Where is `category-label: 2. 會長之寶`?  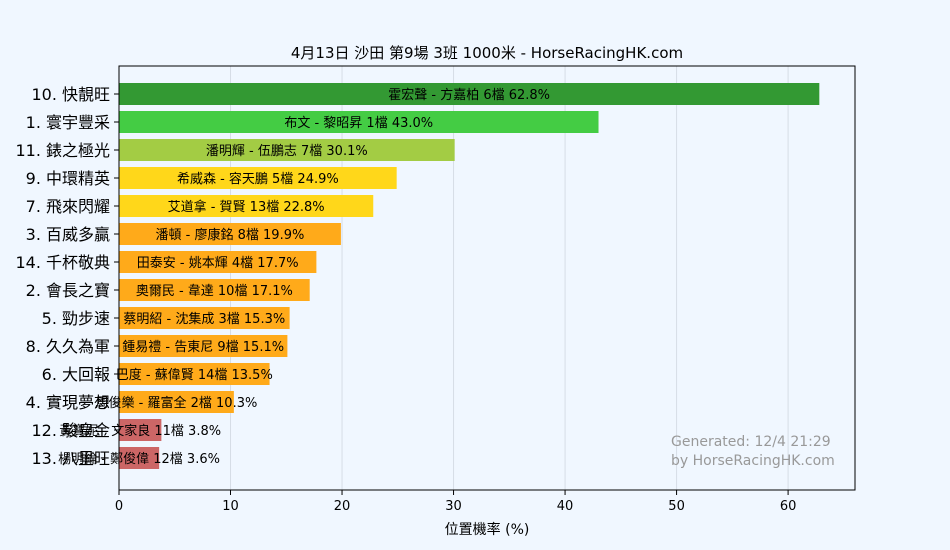
category-label: 2. 會長之寶 is located at coordinates (68, 290).